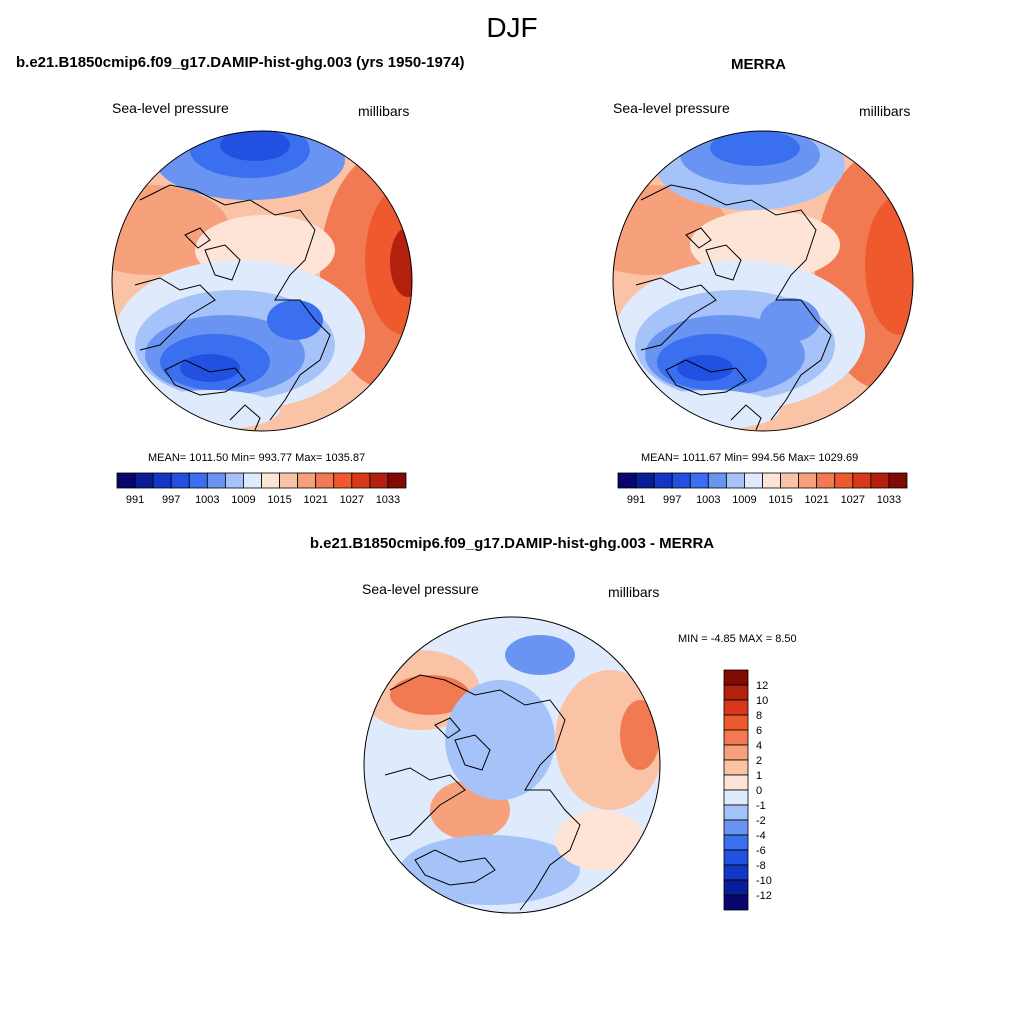 This screenshot has height=1024, width=1024. What do you see at coordinates (170, 108) in the screenshot?
I see `panel1-variable-label: Sea-level pressure` at bounding box center [170, 108].